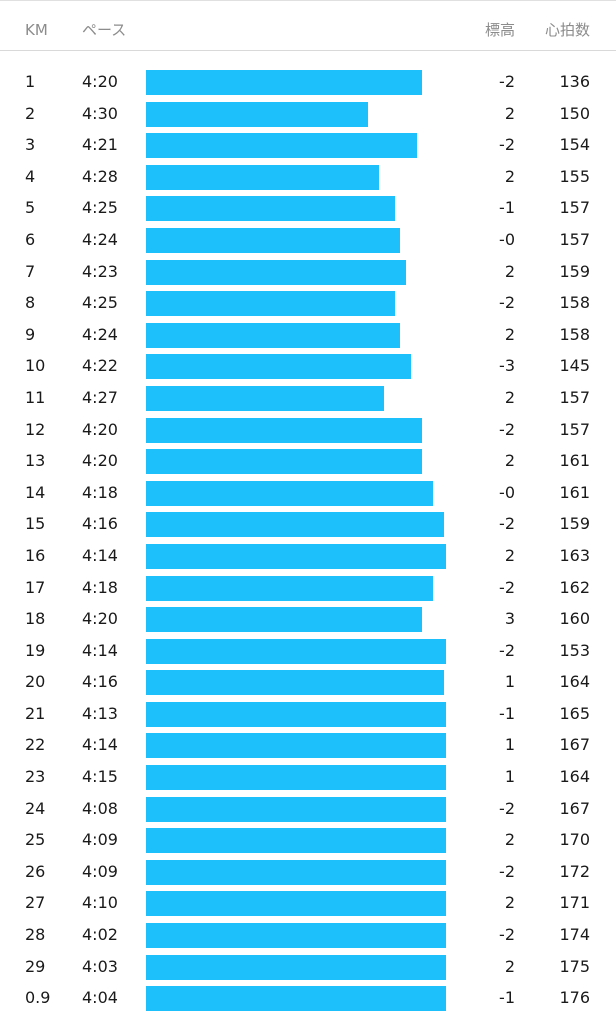  Describe the element at coordinates (100, 935) in the screenshot. I see `split-pace: 4:02` at that location.